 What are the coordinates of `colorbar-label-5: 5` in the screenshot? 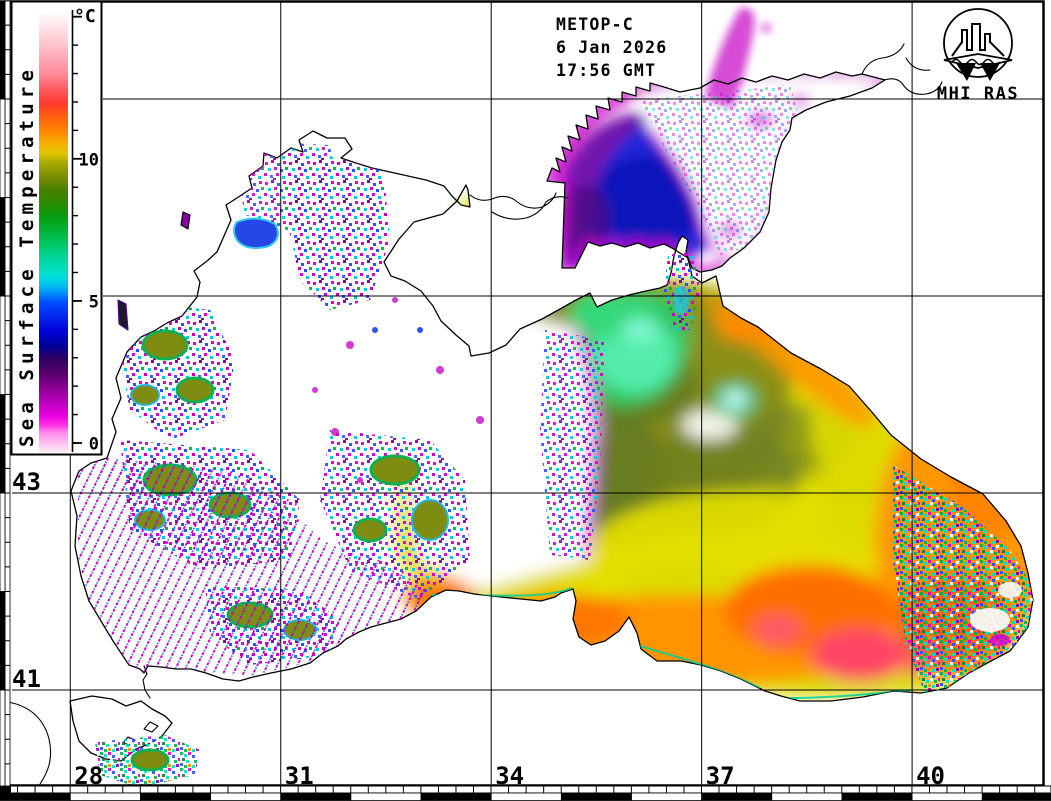 It's located at (94, 302).